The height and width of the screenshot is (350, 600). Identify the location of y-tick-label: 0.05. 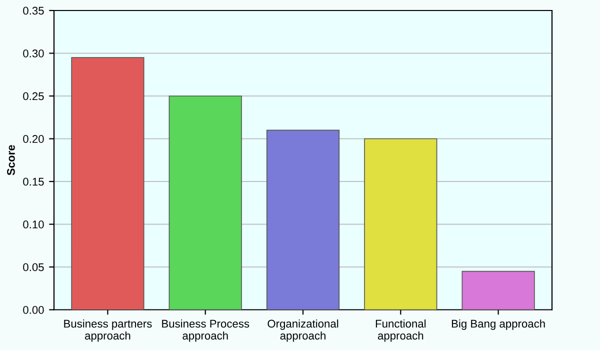
(33, 267).